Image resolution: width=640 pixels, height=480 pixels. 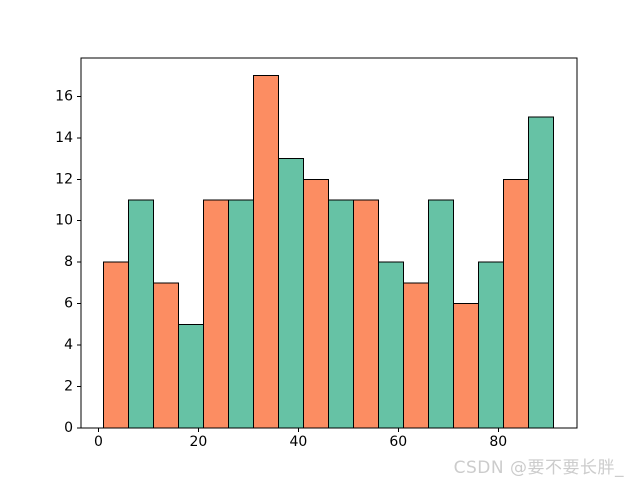 What do you see at coordinates (64, 138) in the screenshot?
I see `y-tick-label: 14` at bounding box center [64, 138].